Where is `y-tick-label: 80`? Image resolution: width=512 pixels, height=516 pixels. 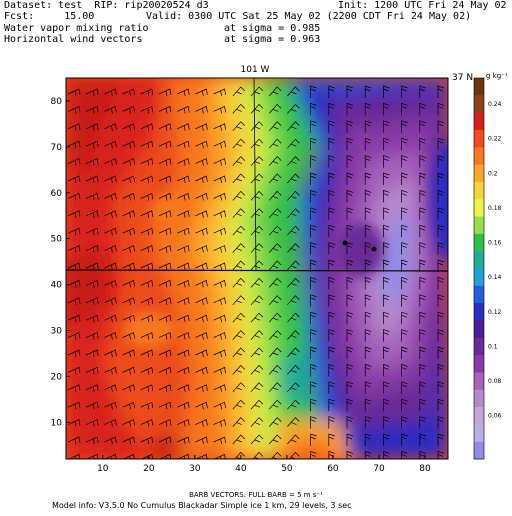
y-tick-label: 80 is located at coordinates (57, 102).